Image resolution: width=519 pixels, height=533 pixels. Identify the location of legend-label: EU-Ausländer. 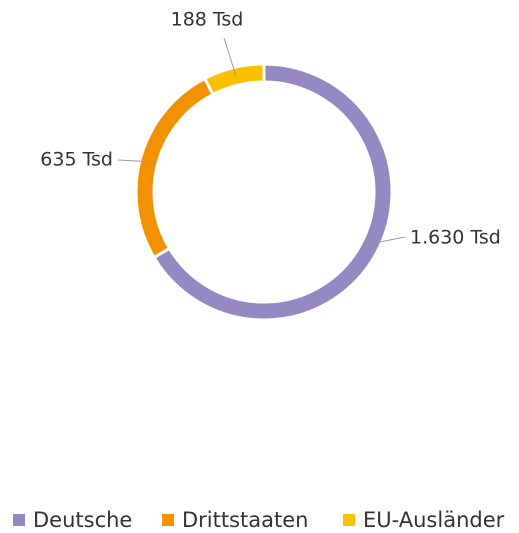
(434, 520).